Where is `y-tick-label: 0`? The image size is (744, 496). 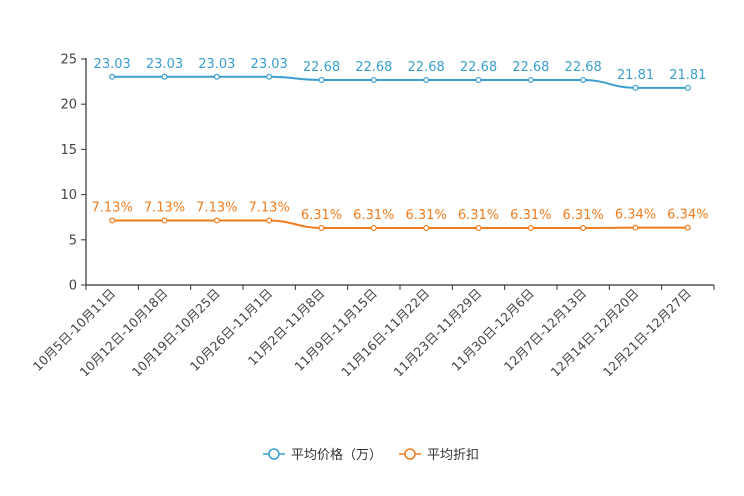
y-tick-label: 0 is located at coordinates (73, 286).